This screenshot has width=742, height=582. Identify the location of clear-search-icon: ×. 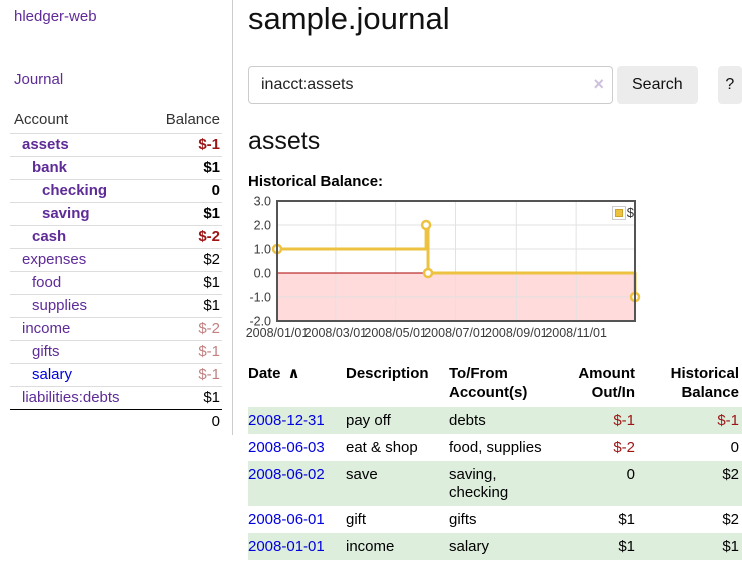
(598, 84).